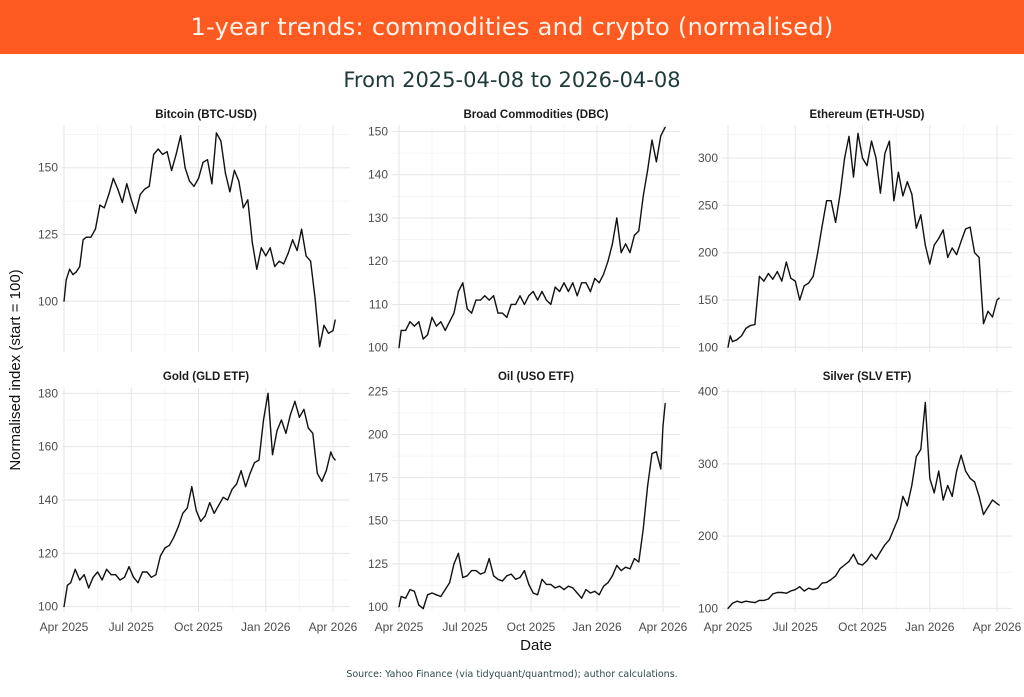  What do you see at coordinates (399, 627) in the screenshot?
I see `x-tick-label: Apr 2025` at bounding box center [399, 627].